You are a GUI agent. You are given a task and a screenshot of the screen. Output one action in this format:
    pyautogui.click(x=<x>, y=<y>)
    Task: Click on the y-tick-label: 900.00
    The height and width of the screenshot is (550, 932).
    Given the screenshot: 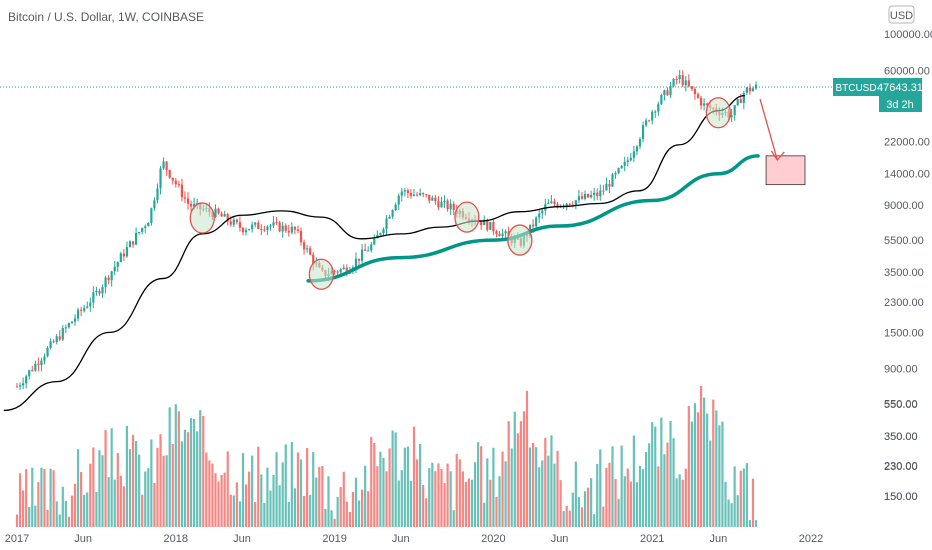 What is the action you would take?
    pyautogui.click(x=901, y=370)
    